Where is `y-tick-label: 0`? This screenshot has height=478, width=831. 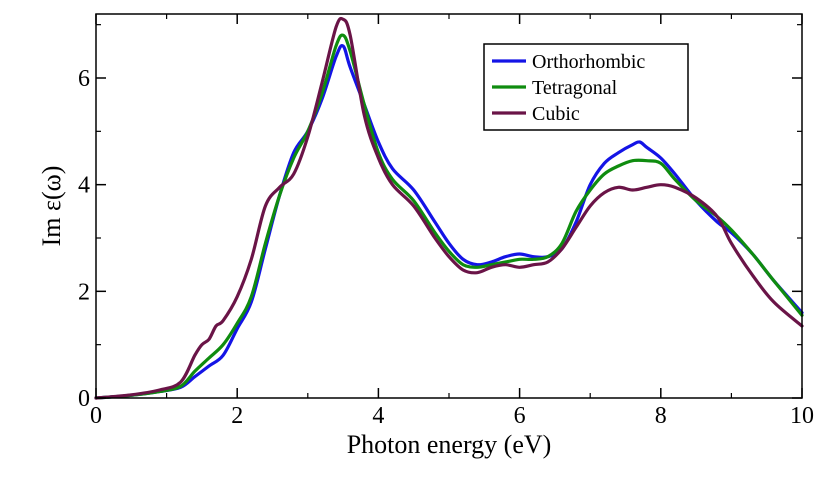
y-tick-label: 0 is located at coordinates (84, 399).